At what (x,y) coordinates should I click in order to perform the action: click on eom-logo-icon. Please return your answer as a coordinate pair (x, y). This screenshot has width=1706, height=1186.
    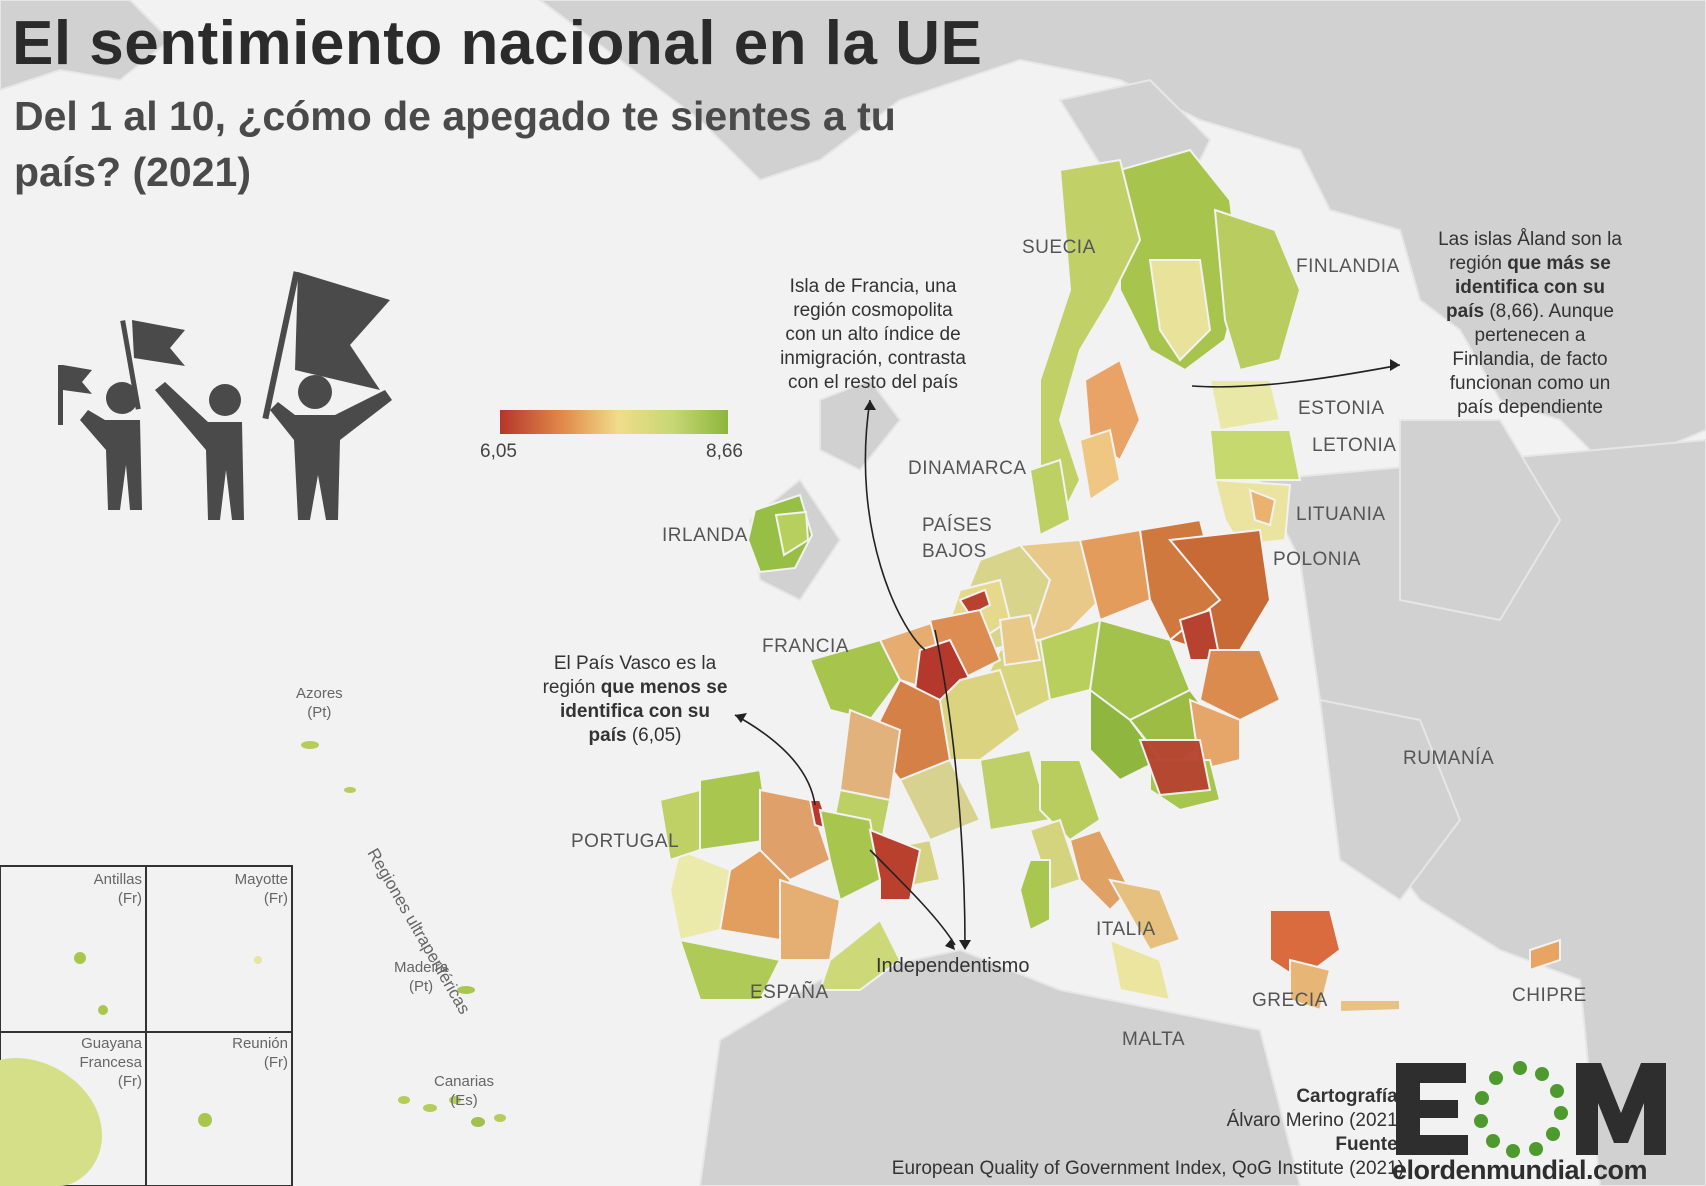
    Looking at the image, I should click on (1531, 1109).